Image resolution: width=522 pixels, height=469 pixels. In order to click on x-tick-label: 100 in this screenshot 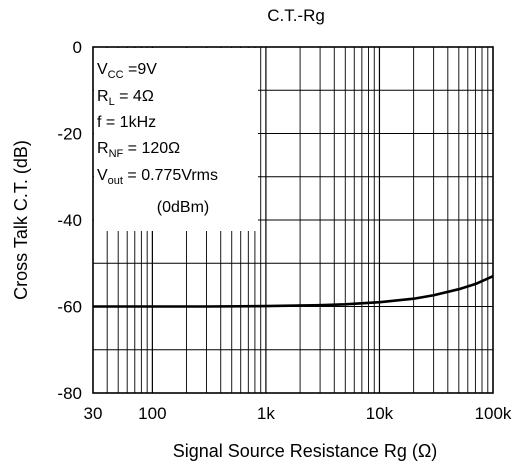, I will do `click(152, 413)`.